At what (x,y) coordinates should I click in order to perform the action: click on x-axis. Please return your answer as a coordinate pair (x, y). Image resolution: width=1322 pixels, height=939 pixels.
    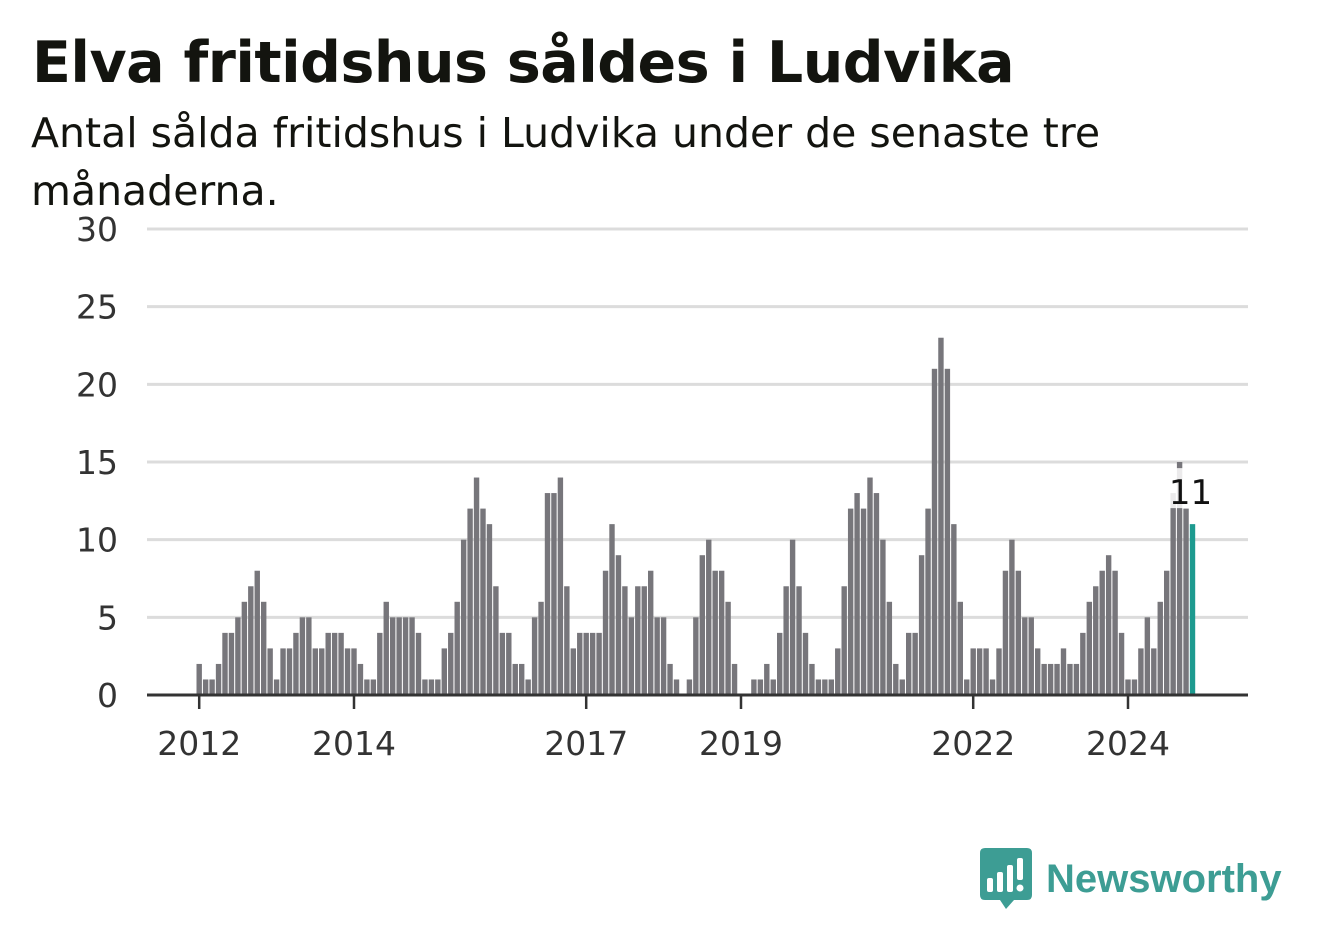
    Looking at the image, I should click on (697, 701).